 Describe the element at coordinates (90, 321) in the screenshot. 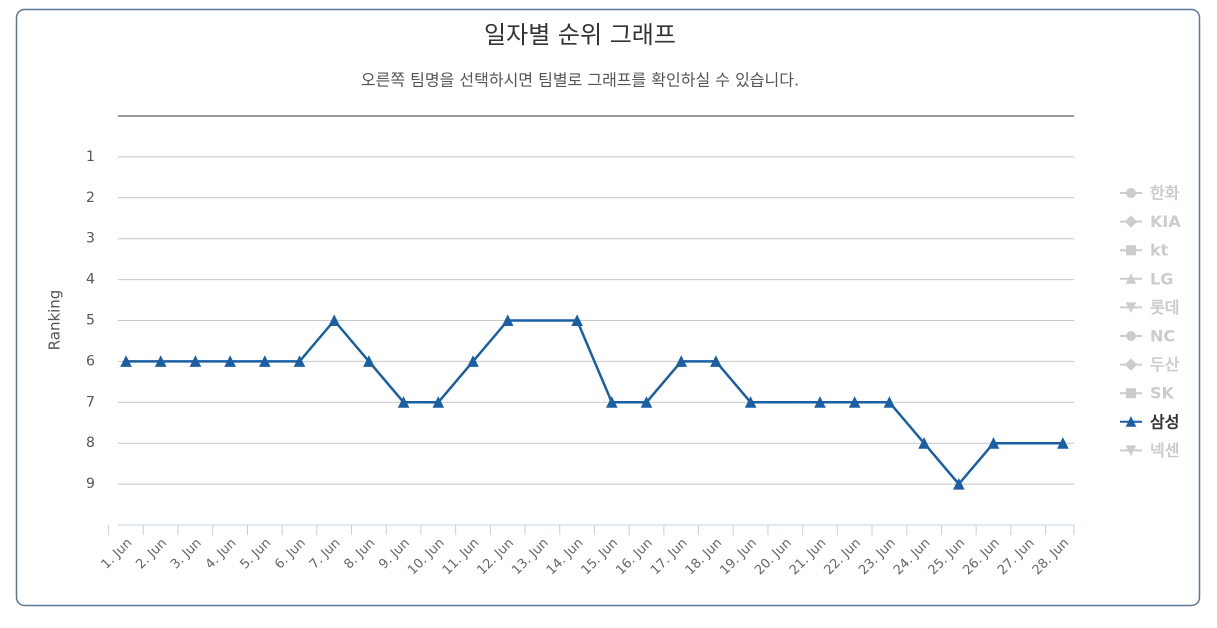

I see `y-tick-label: 5` at that location.